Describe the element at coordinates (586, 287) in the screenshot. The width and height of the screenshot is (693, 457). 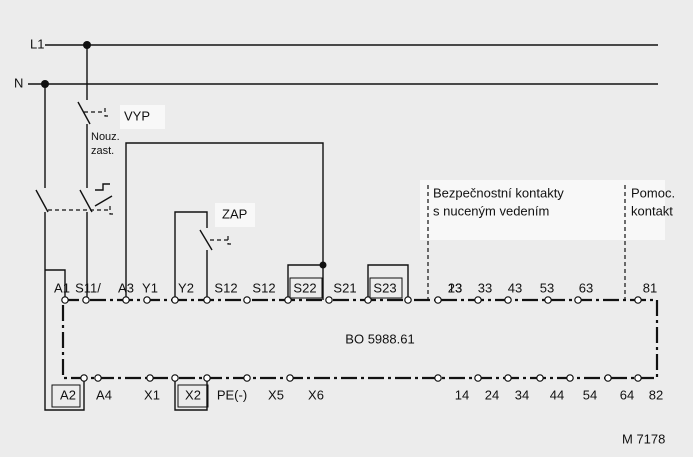
I see `terminal-label: 63` at that location.